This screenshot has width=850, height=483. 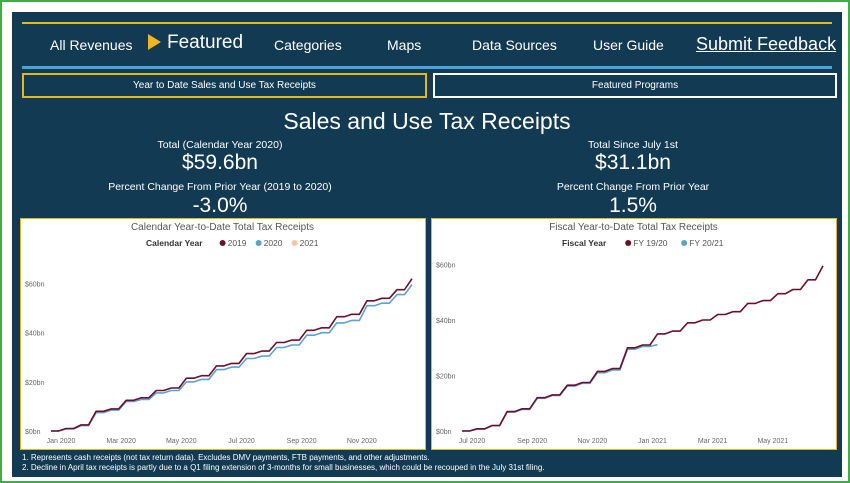 I want to click on calendar-change-value: -3.0%, so click(x=220, y=205).